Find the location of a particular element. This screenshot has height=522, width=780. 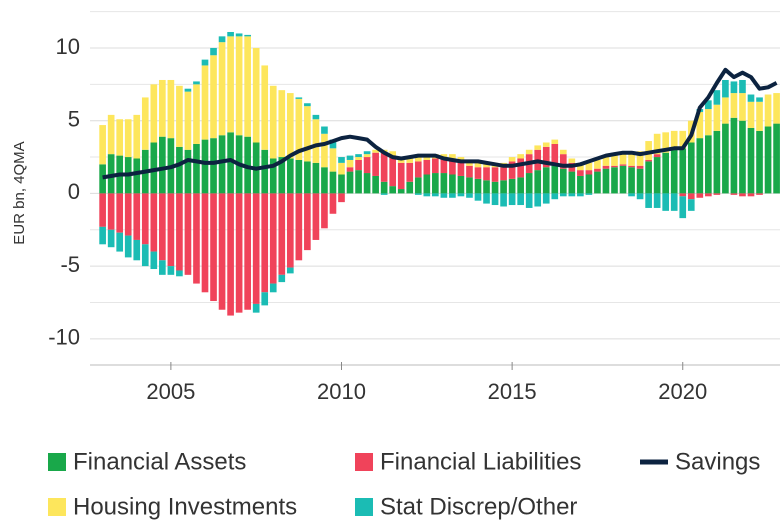

x-tick-label: 2020 is located at coordinates (682, 391).